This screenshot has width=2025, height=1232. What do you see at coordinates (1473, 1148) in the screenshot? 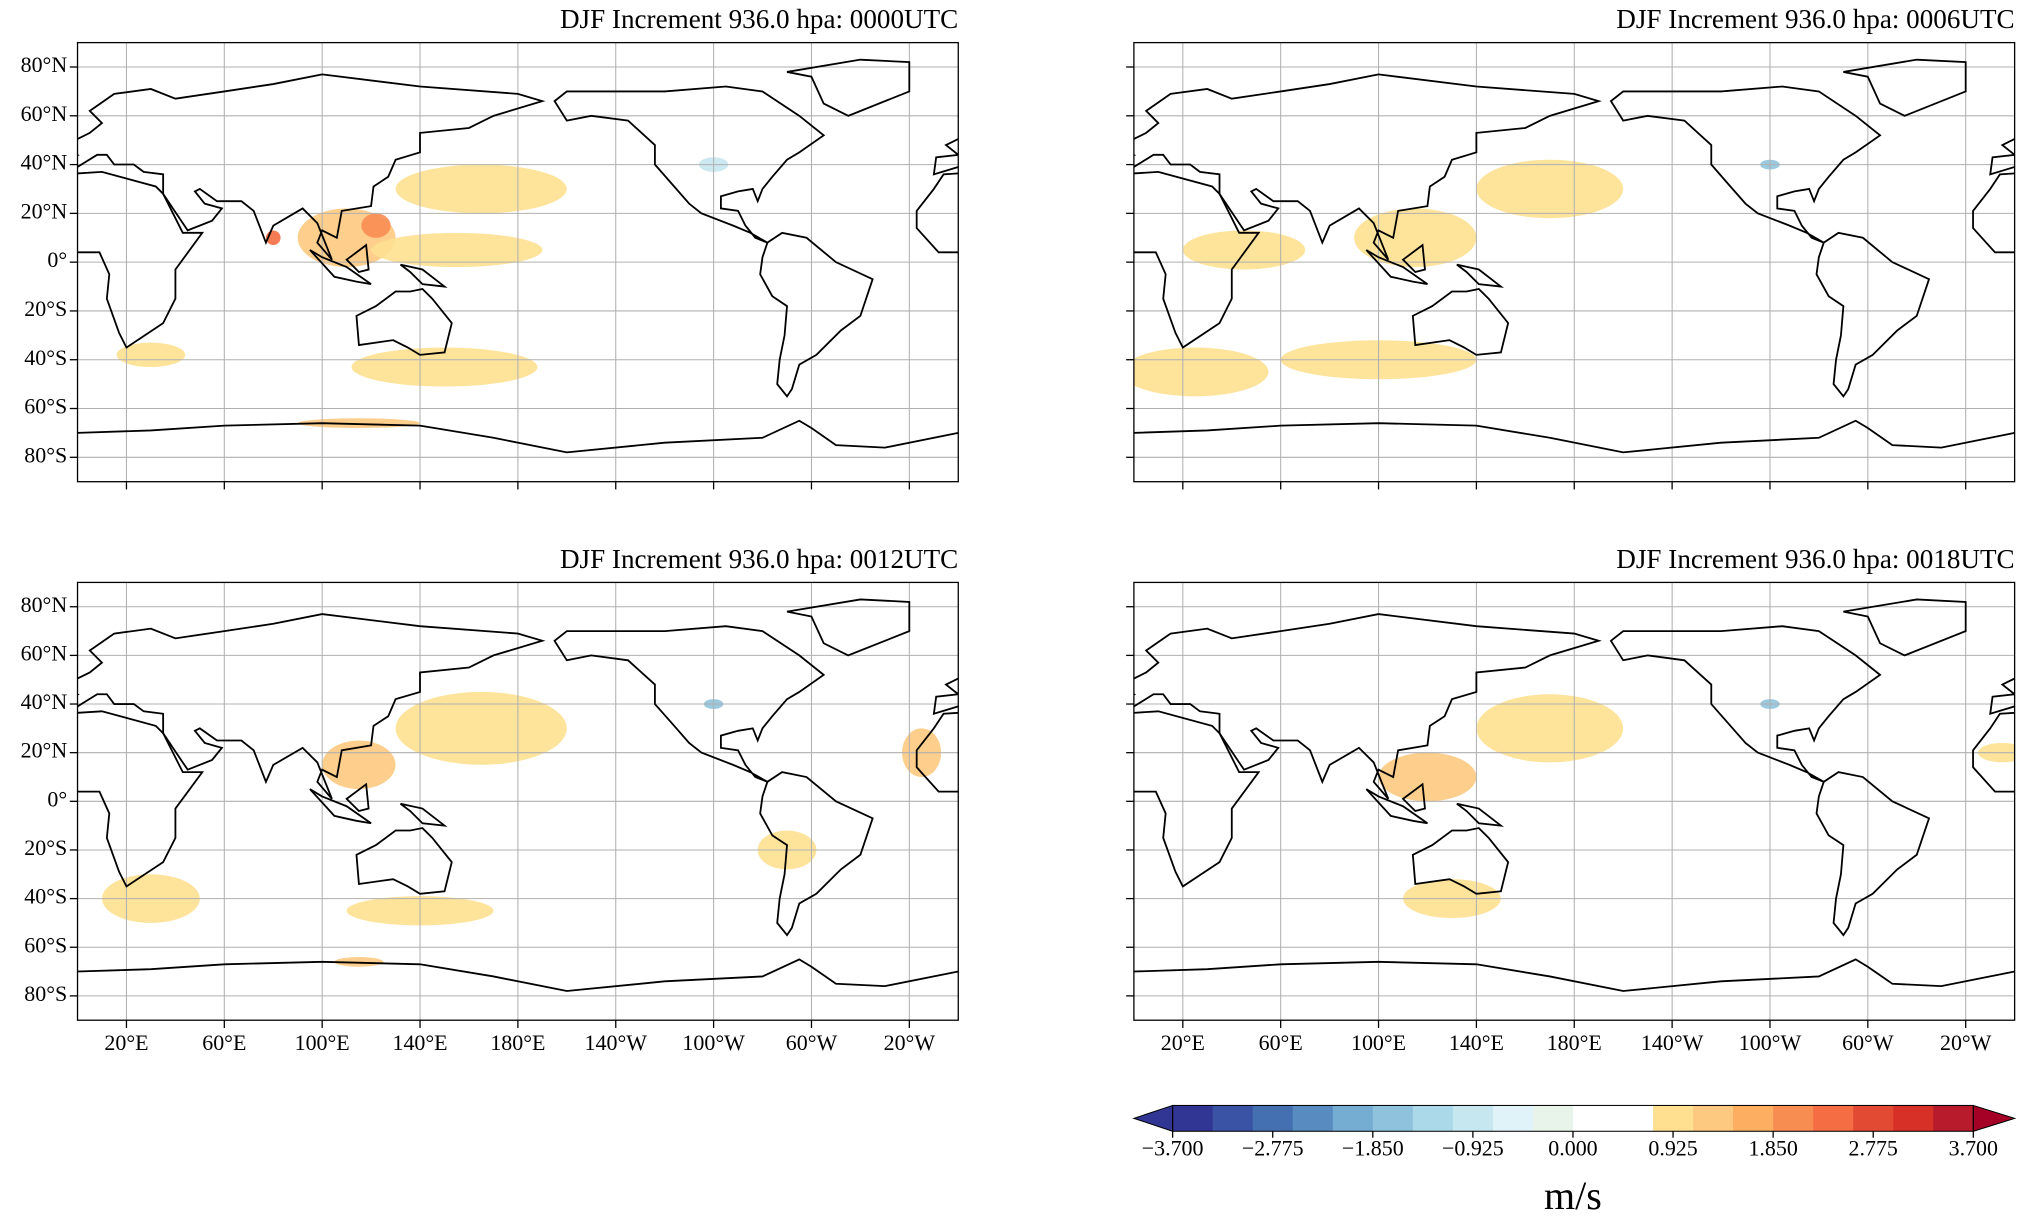
I see `colorbar-tick-label: −0.925` at bounding box center [1473, 1148].